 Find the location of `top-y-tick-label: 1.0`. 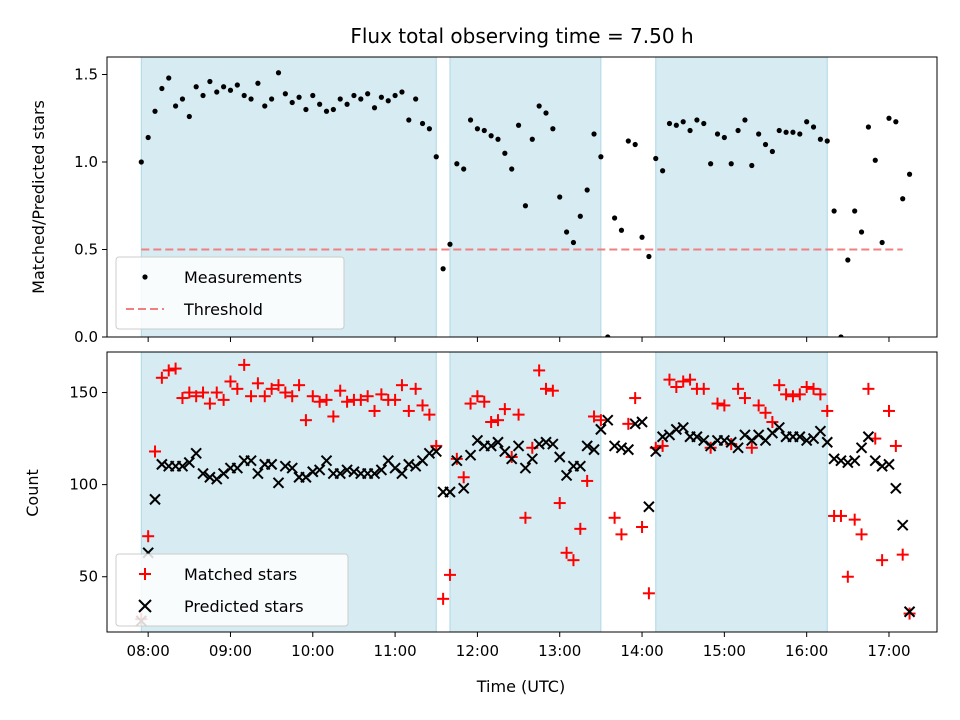

top-y-tick-label: 1.0 is located at coordinates (86, 162).